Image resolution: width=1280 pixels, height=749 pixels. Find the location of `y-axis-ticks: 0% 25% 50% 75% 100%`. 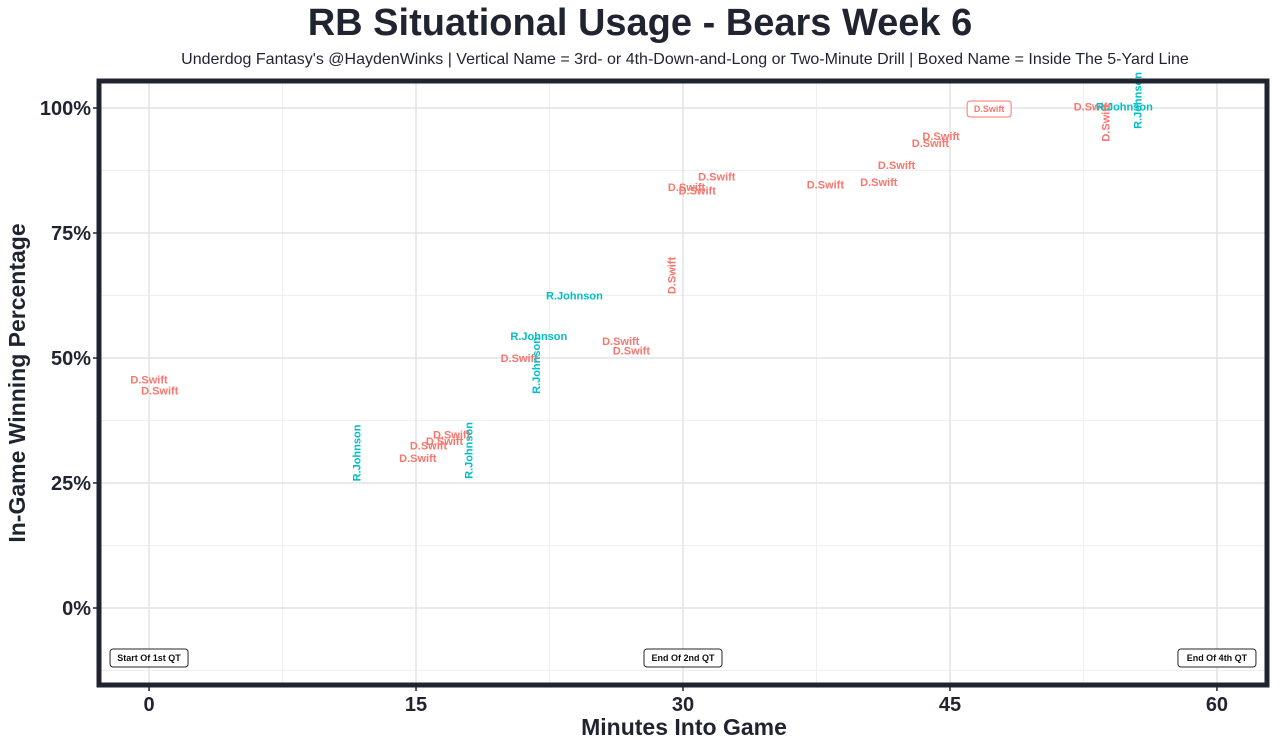

y-axis-ticks: 0% 25% 50% 75% 100% is located at coordinates (69, 359).